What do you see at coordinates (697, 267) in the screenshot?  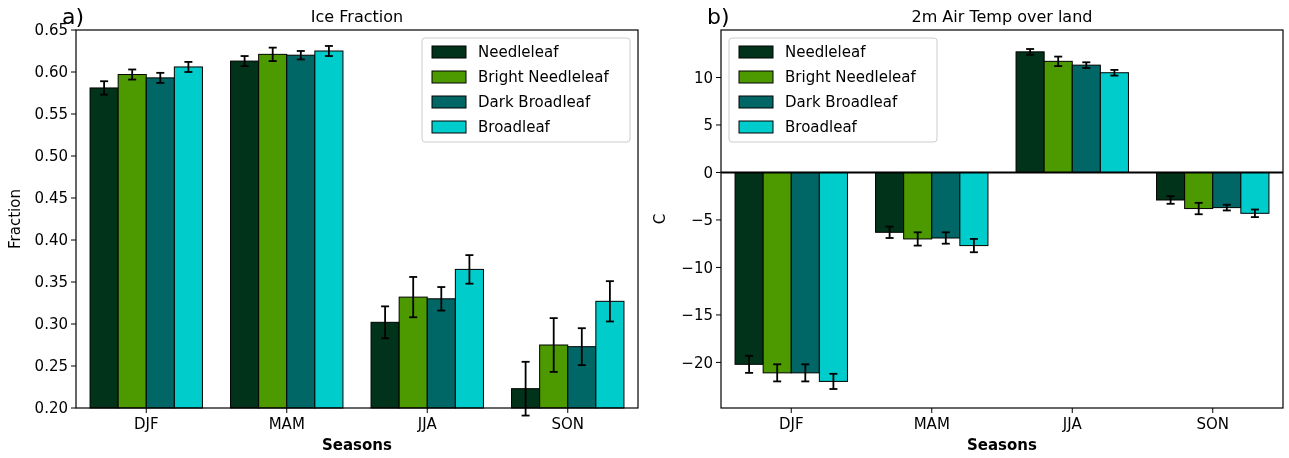 I see `y-tick-label: −10` at bounding box center [697, 267].